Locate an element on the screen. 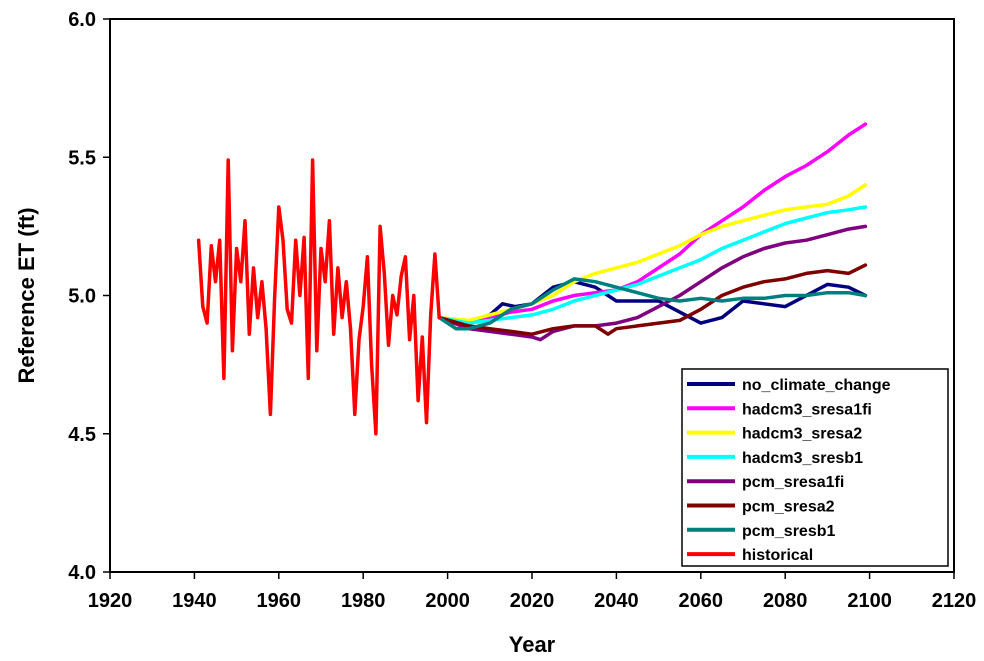  series-line-hadcm3-sresb1 is located at coordinates (652, 265).